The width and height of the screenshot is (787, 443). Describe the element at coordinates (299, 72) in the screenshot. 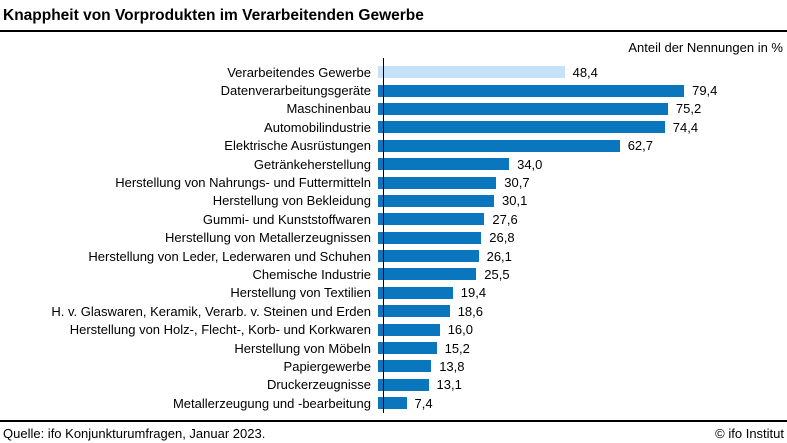

I see `category-label: Verarbeitendes Gewerbe` at that location.